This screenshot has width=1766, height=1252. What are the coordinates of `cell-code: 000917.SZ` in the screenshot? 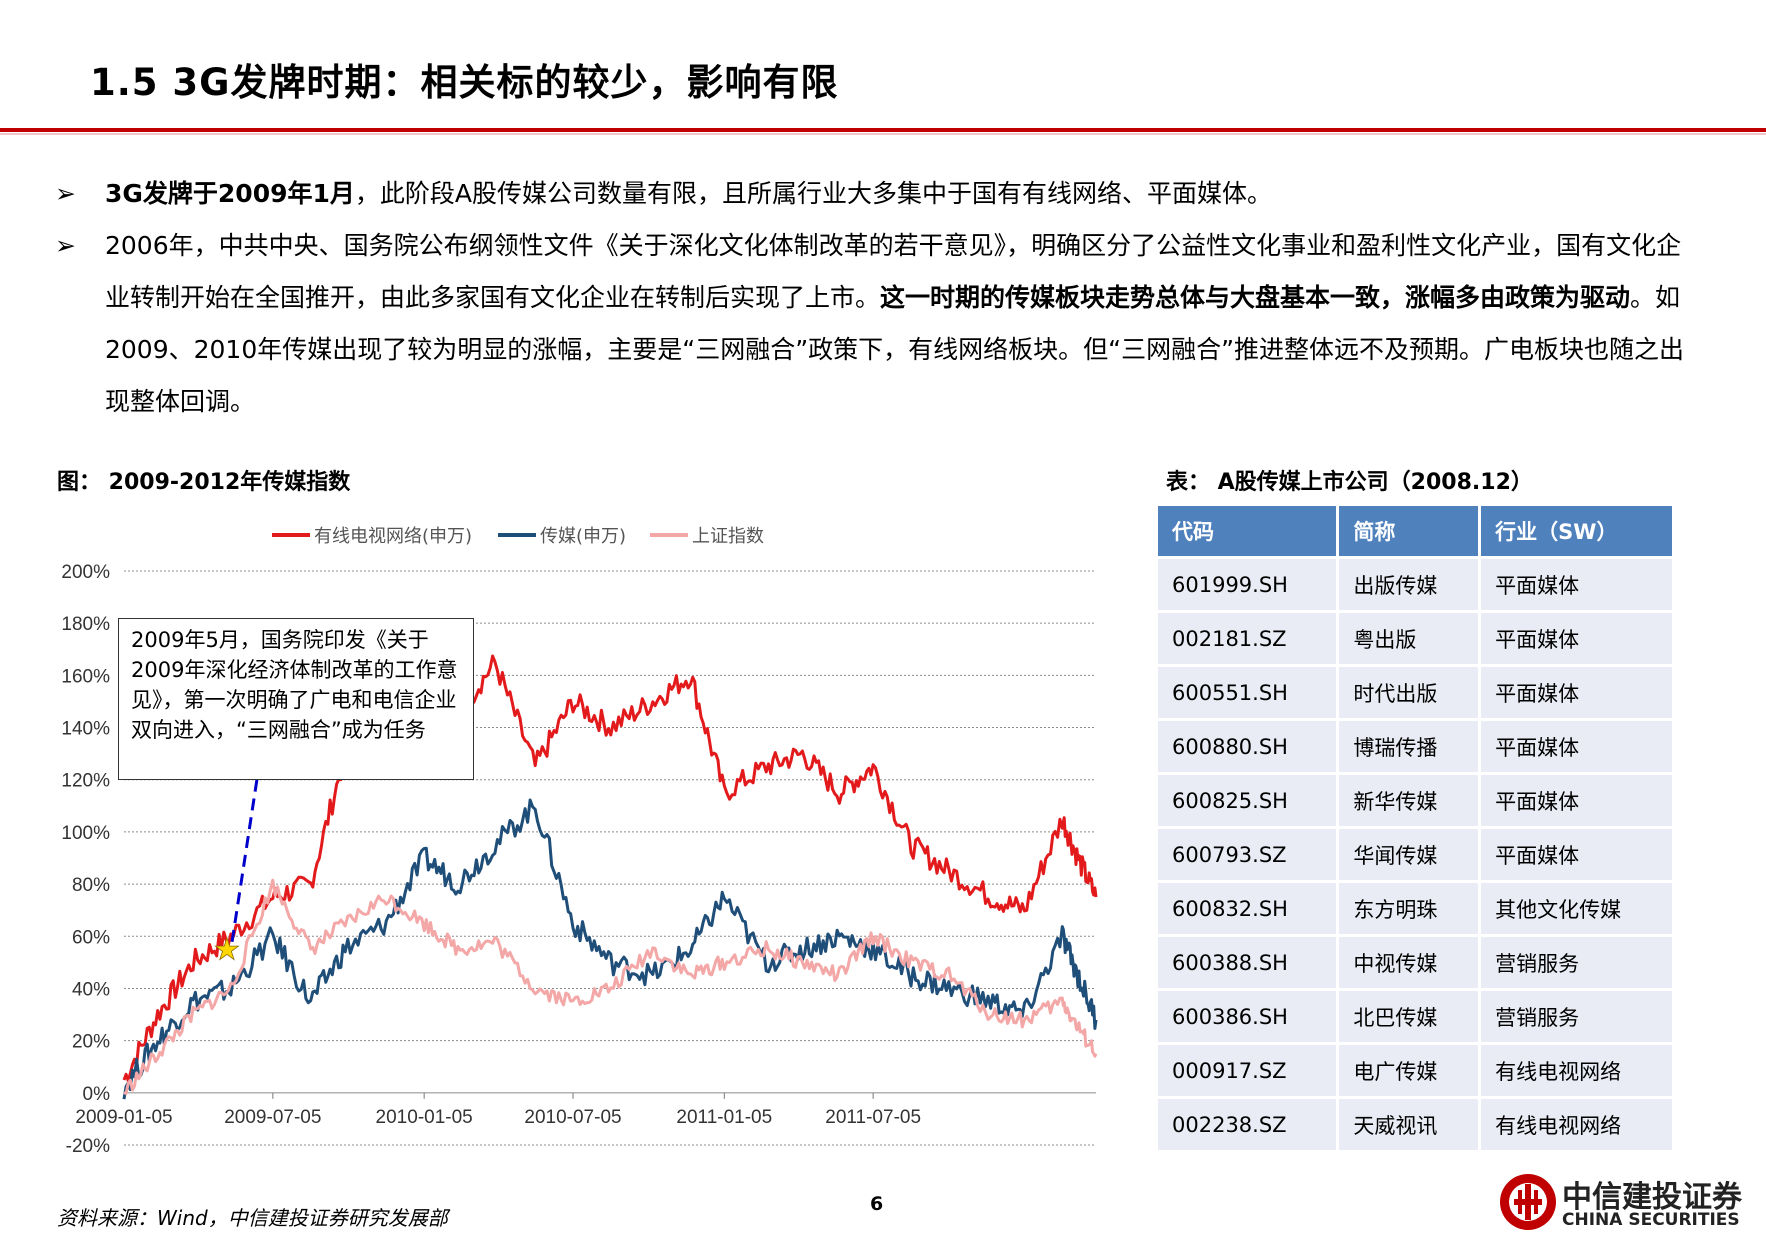 It's located at (1247, 1070).